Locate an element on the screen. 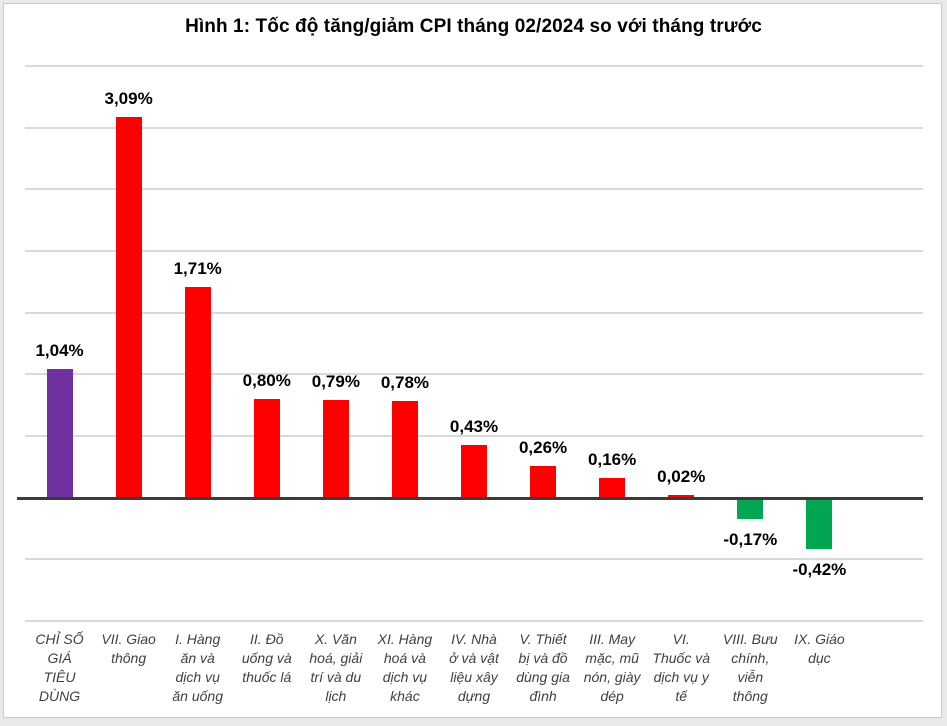 The width and height of the screenshot is (947, 726). category-label: VI. Thuốc và dịch vụ y tế is located at coordinates (681, 667).